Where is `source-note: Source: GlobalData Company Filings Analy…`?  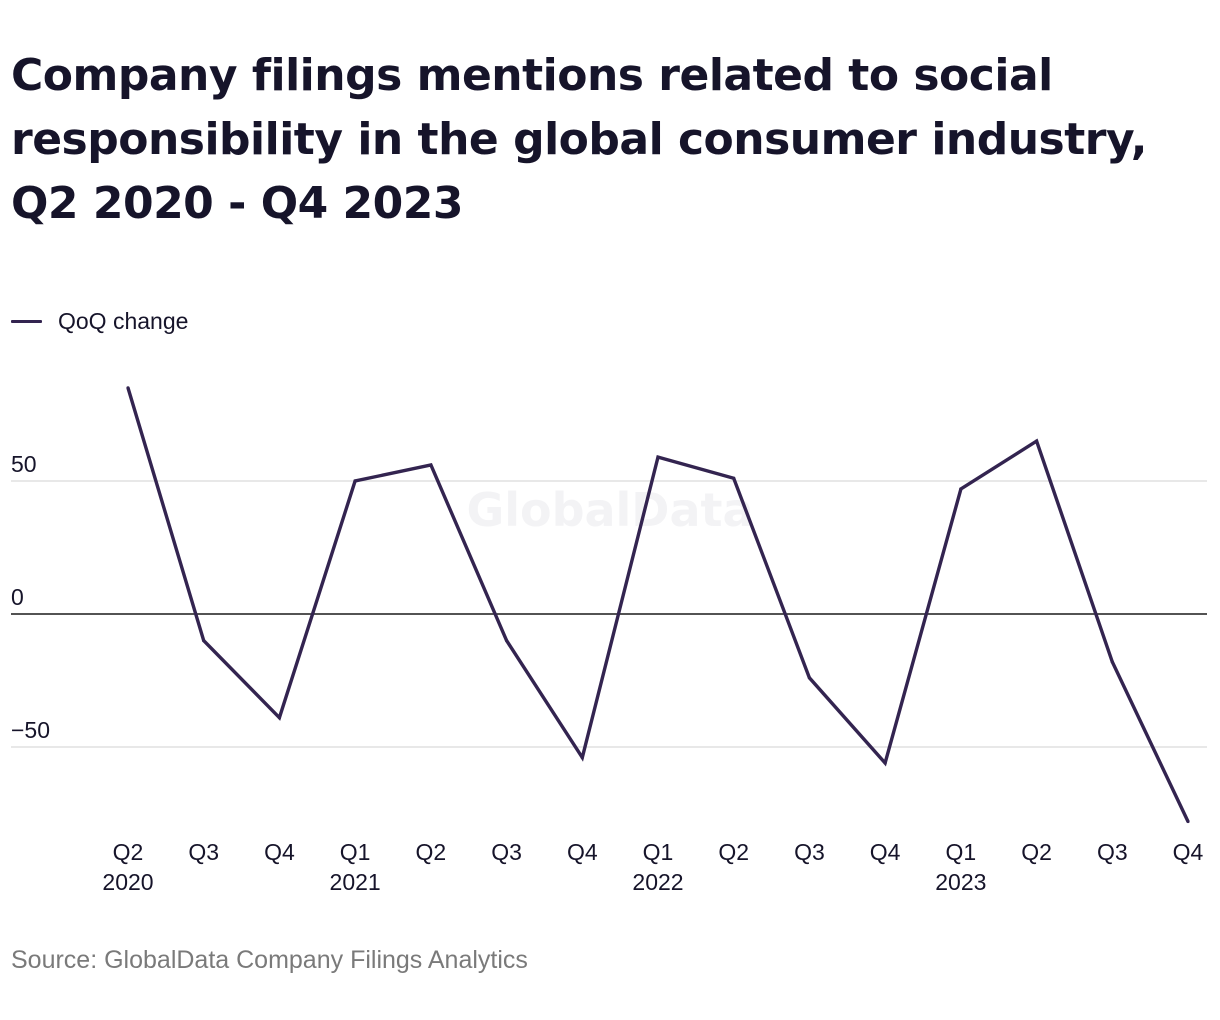 source-note: Source: GlobalData Company Filings Analy… is located at coordinates (269, 960).